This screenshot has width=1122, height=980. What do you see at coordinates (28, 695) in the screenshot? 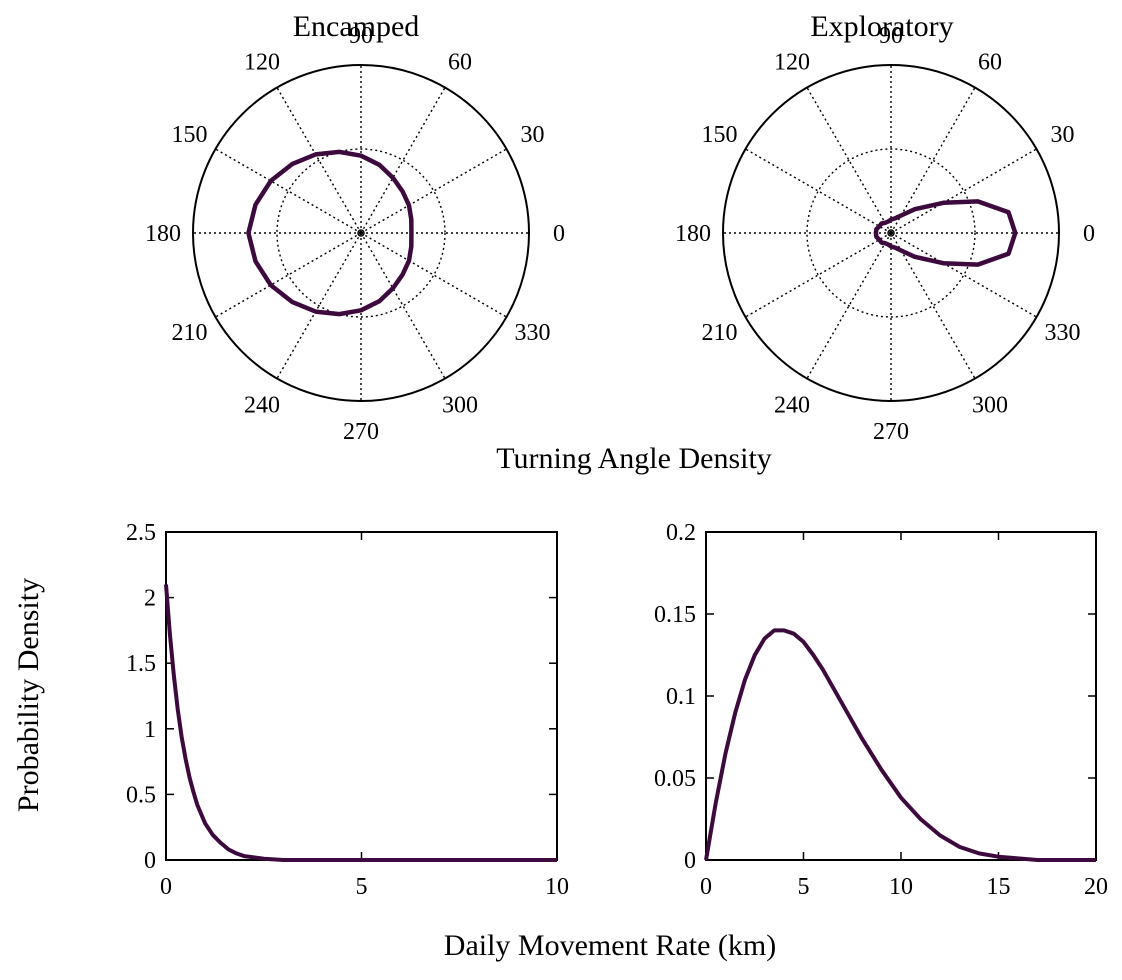
I see `y-axis-label: Probability Density` at bounding box center [28, 695].